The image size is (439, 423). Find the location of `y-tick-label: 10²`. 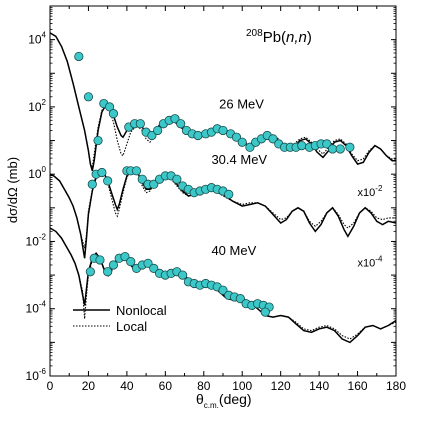

y-tick-label: 10² is located at coordinates (37, 106).